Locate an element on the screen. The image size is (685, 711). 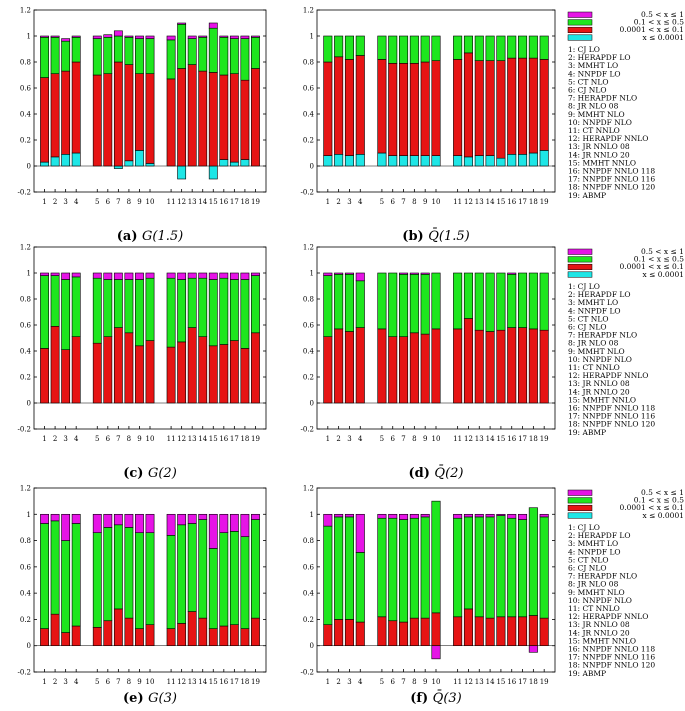
legend-set-label: 8: JR NLO 08 is located at coordinates (593, 343).